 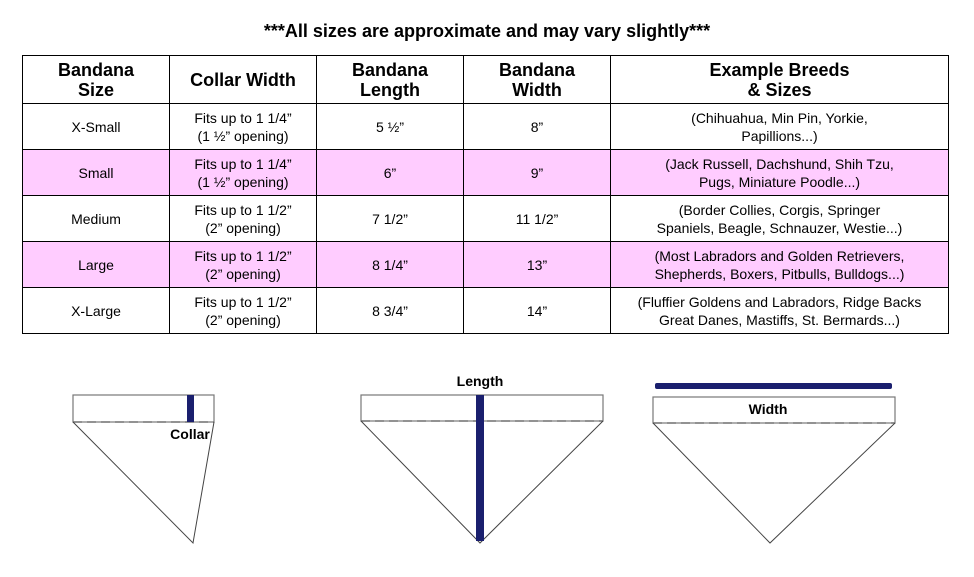 I want to click on cell-text: 5 ½”, so click(x=389, y=126).